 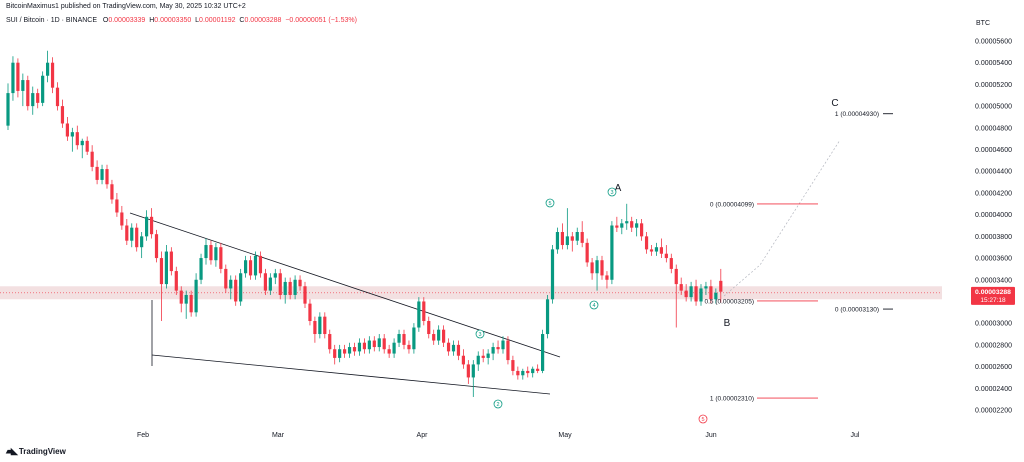 I want to click on symbol-label: SUI / Bitcoin · 1D · BINANCE, so click(x=52, y=20).